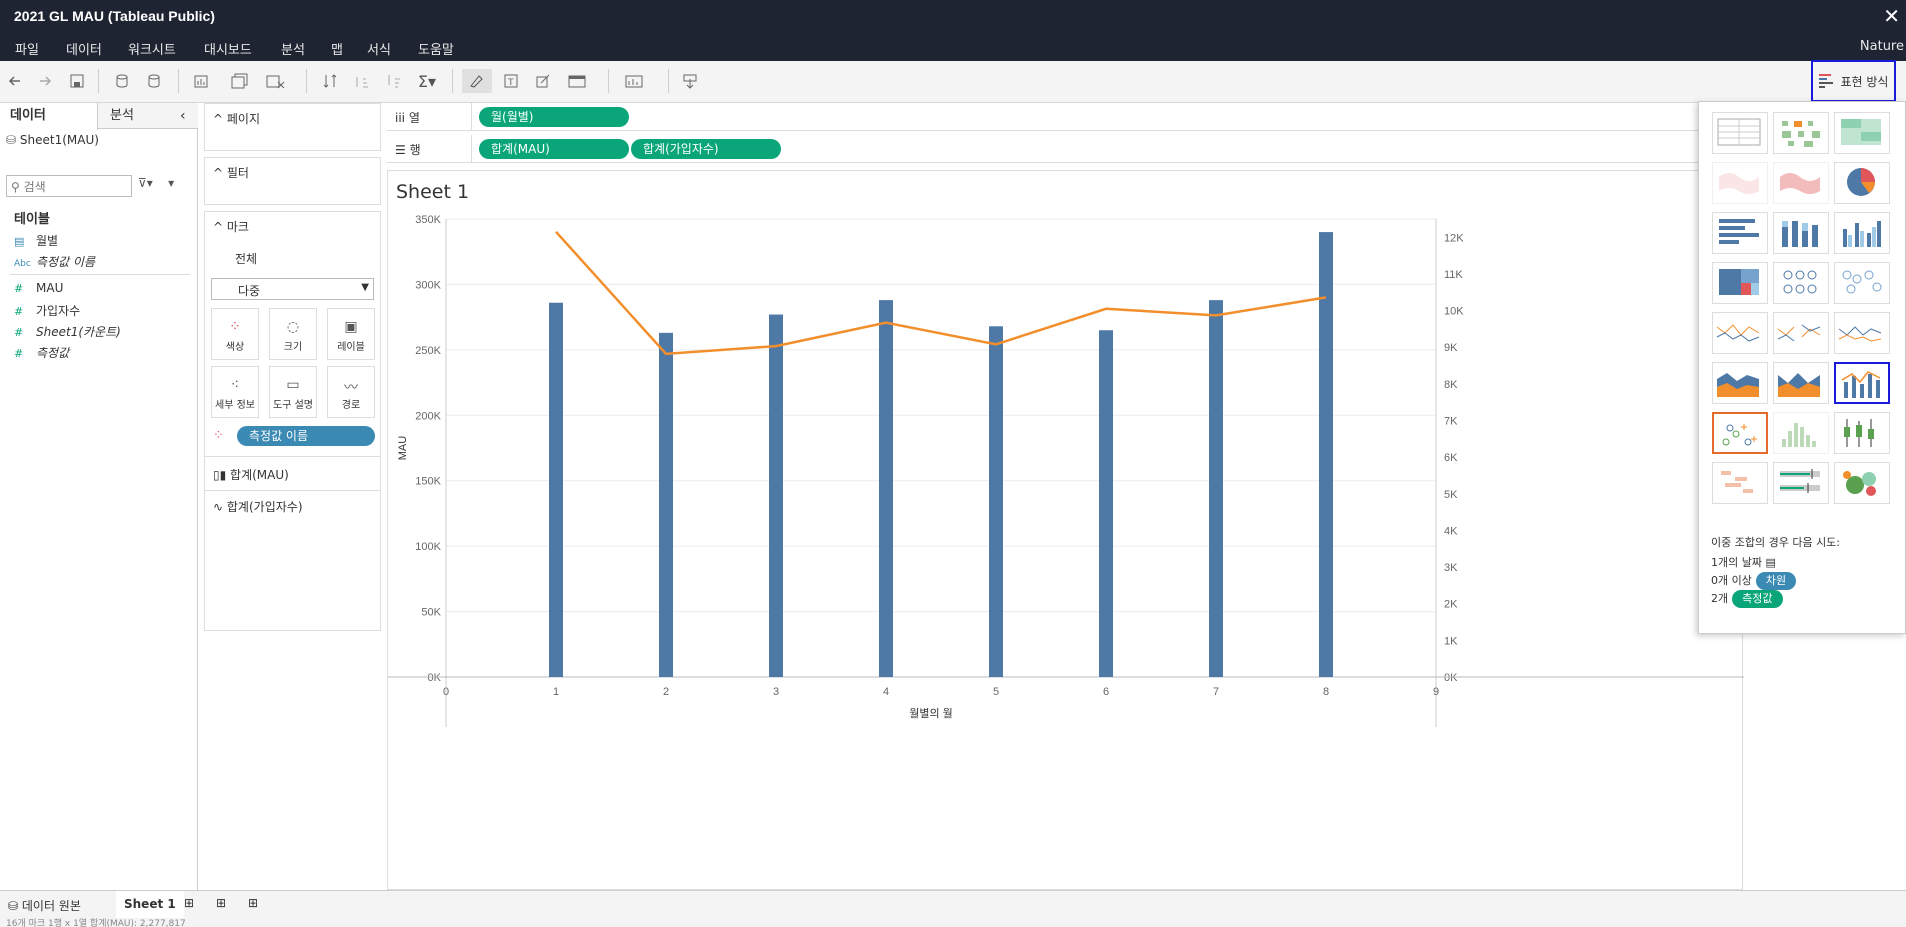 The height and width of the screenshot is (927, 1906). Describe the element at coordinates (1801, 133) in the screenshot. I see `chart-type-heat-map` at that location.